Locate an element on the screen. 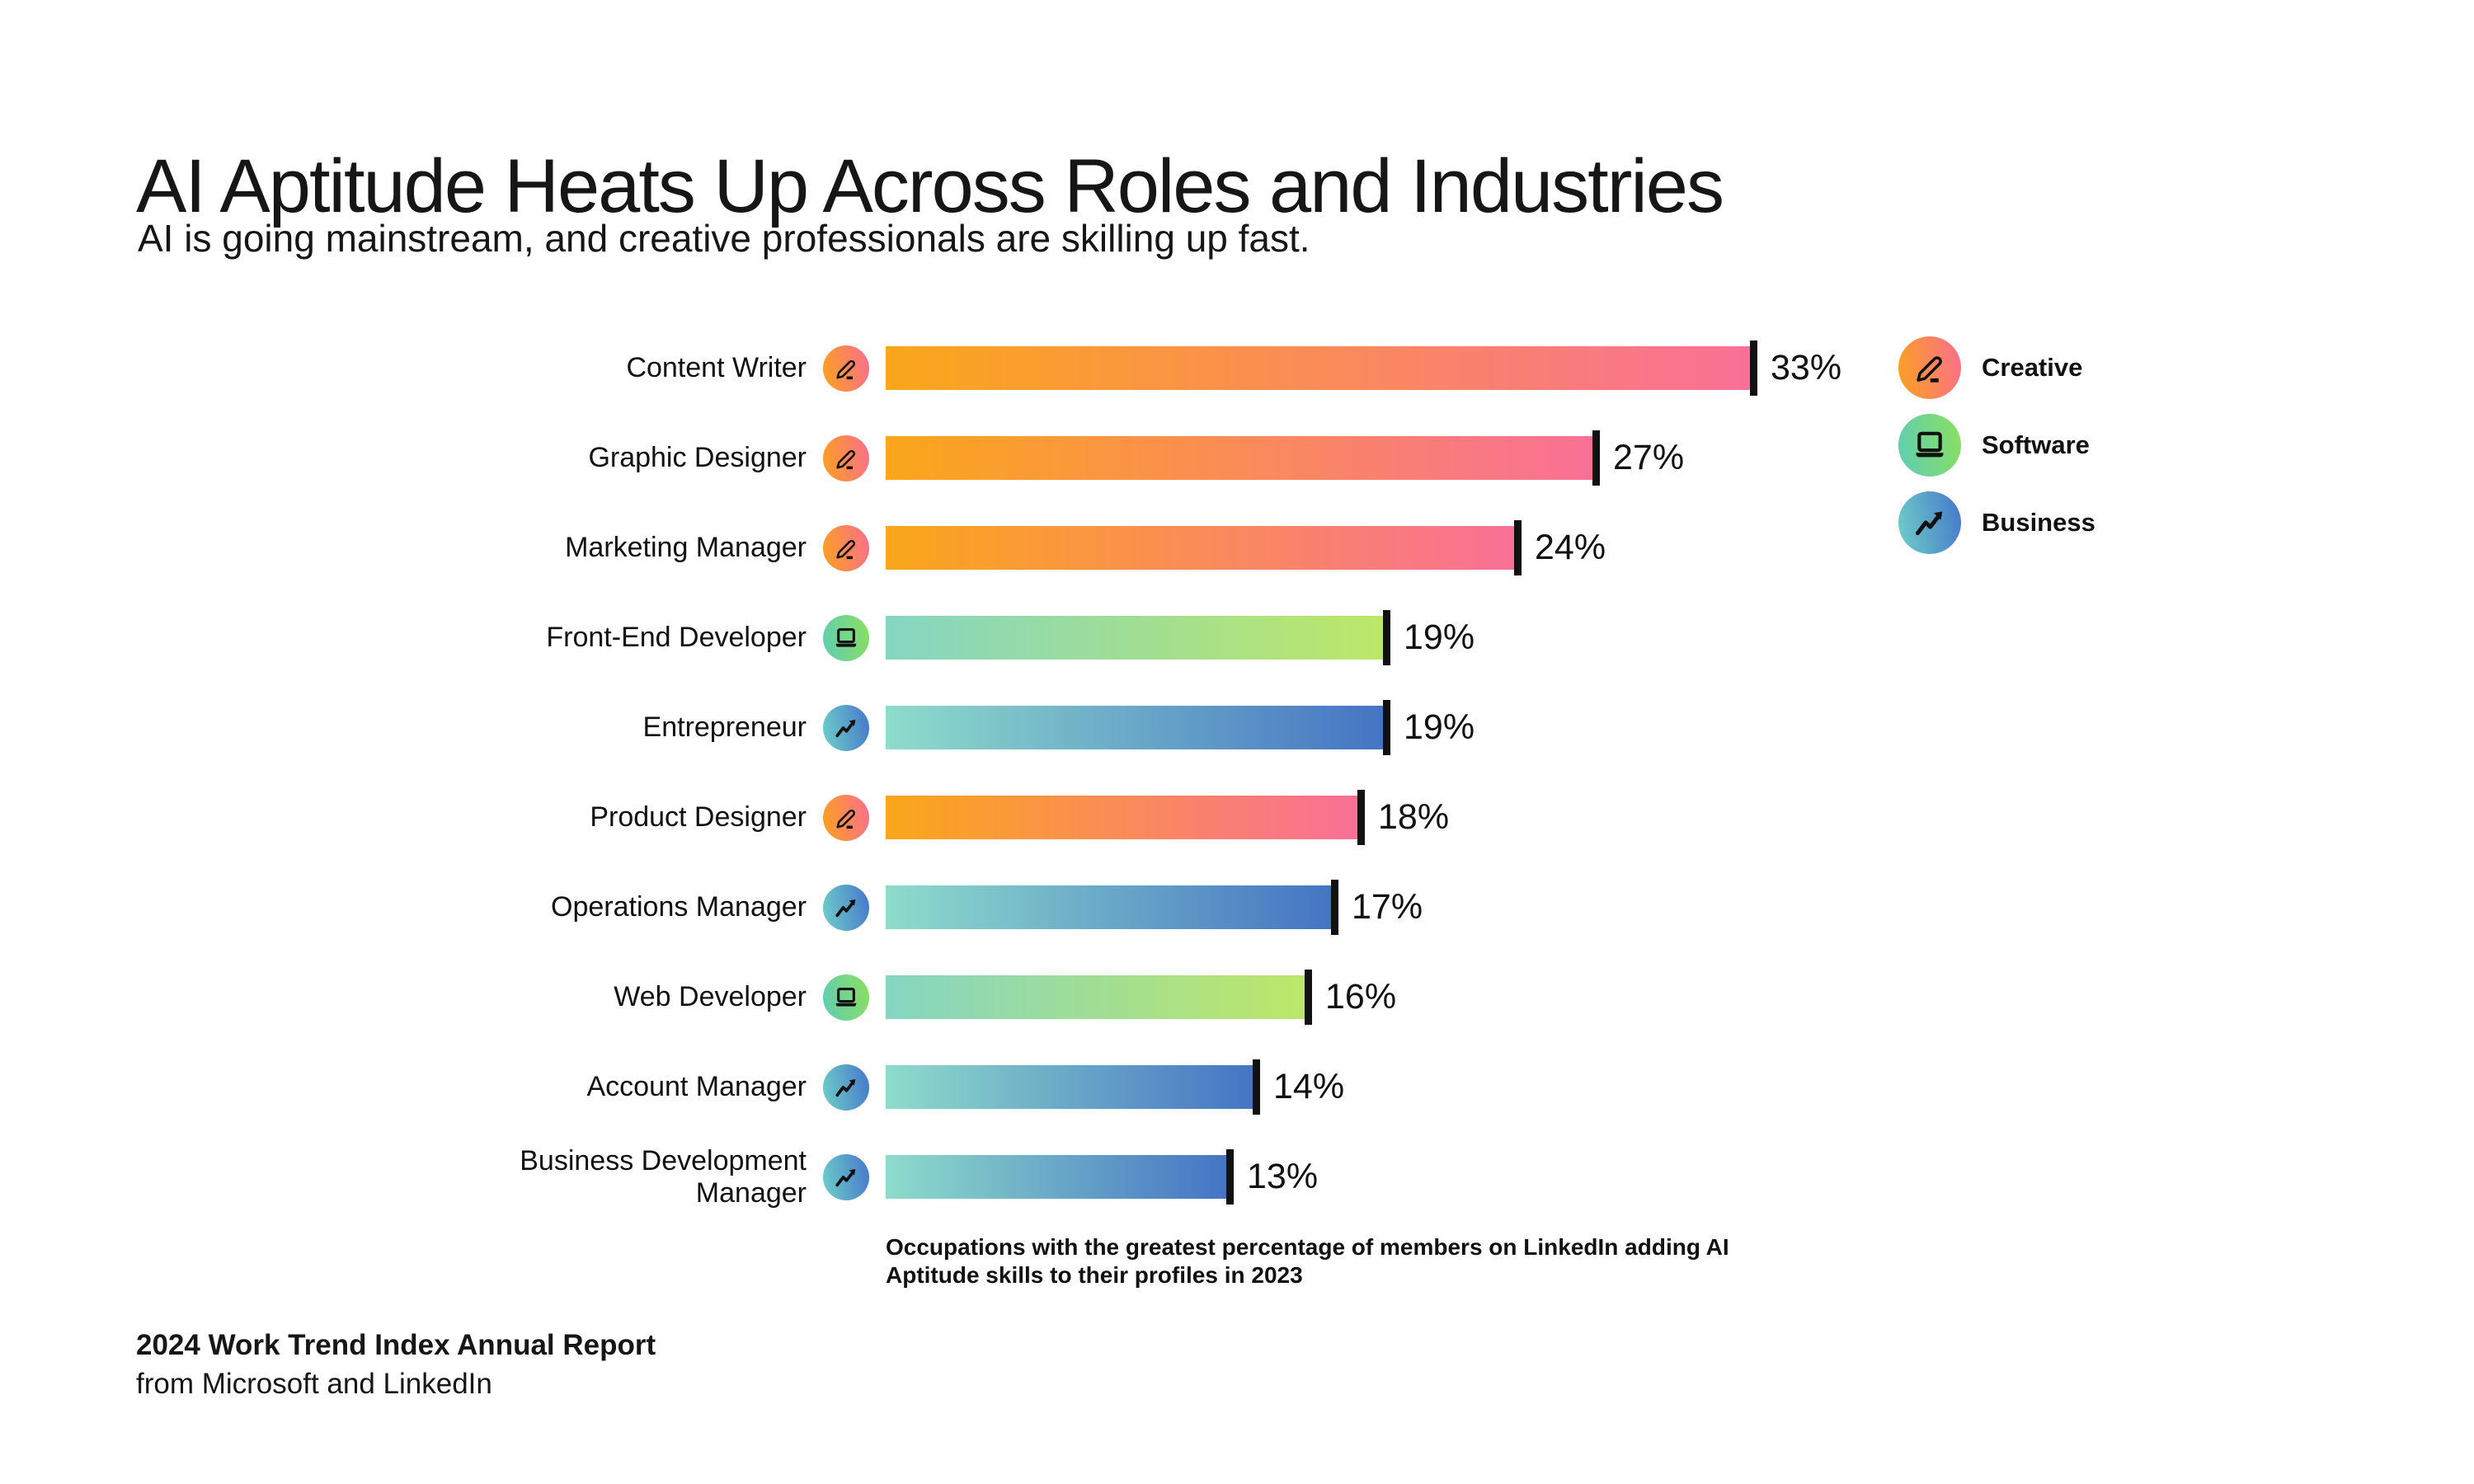 The height and width of the screenshot is (1484, 2474). legend-item: Business is located at coordinates (1996, 522).